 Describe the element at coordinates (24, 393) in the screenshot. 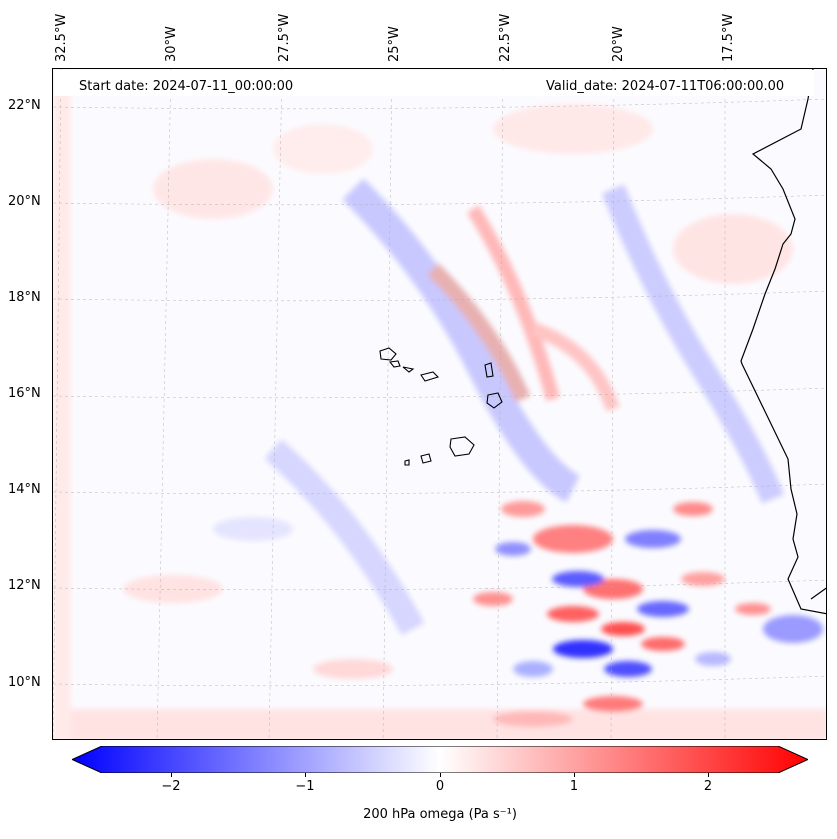

I see `lat-label-16n: 16°N` at that location.